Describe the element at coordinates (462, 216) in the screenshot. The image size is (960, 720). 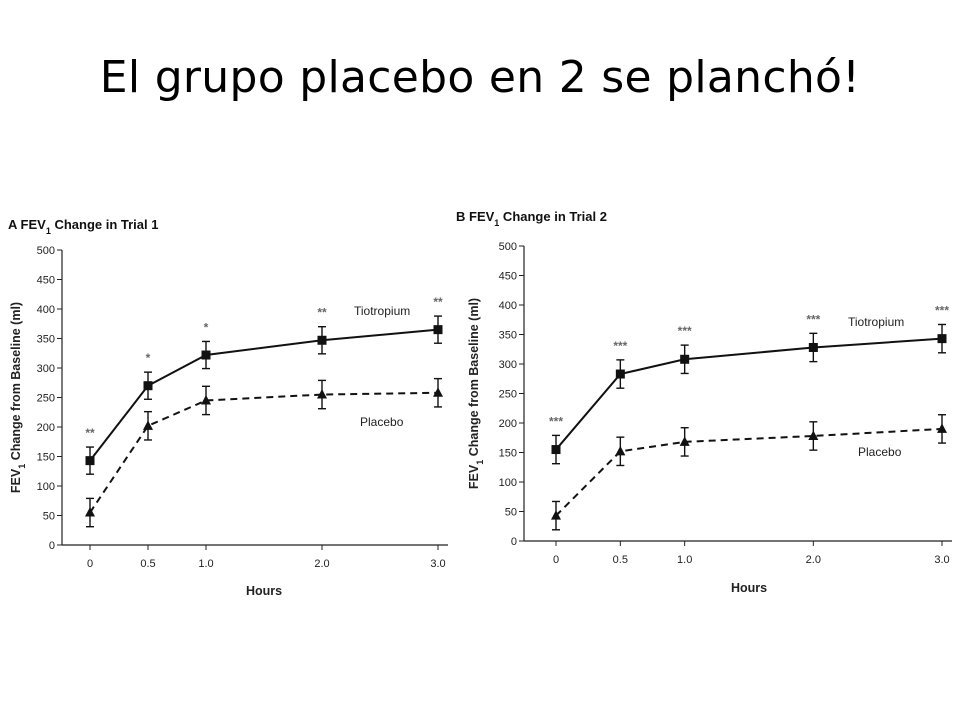
I see `panel-letter: B` at that location.